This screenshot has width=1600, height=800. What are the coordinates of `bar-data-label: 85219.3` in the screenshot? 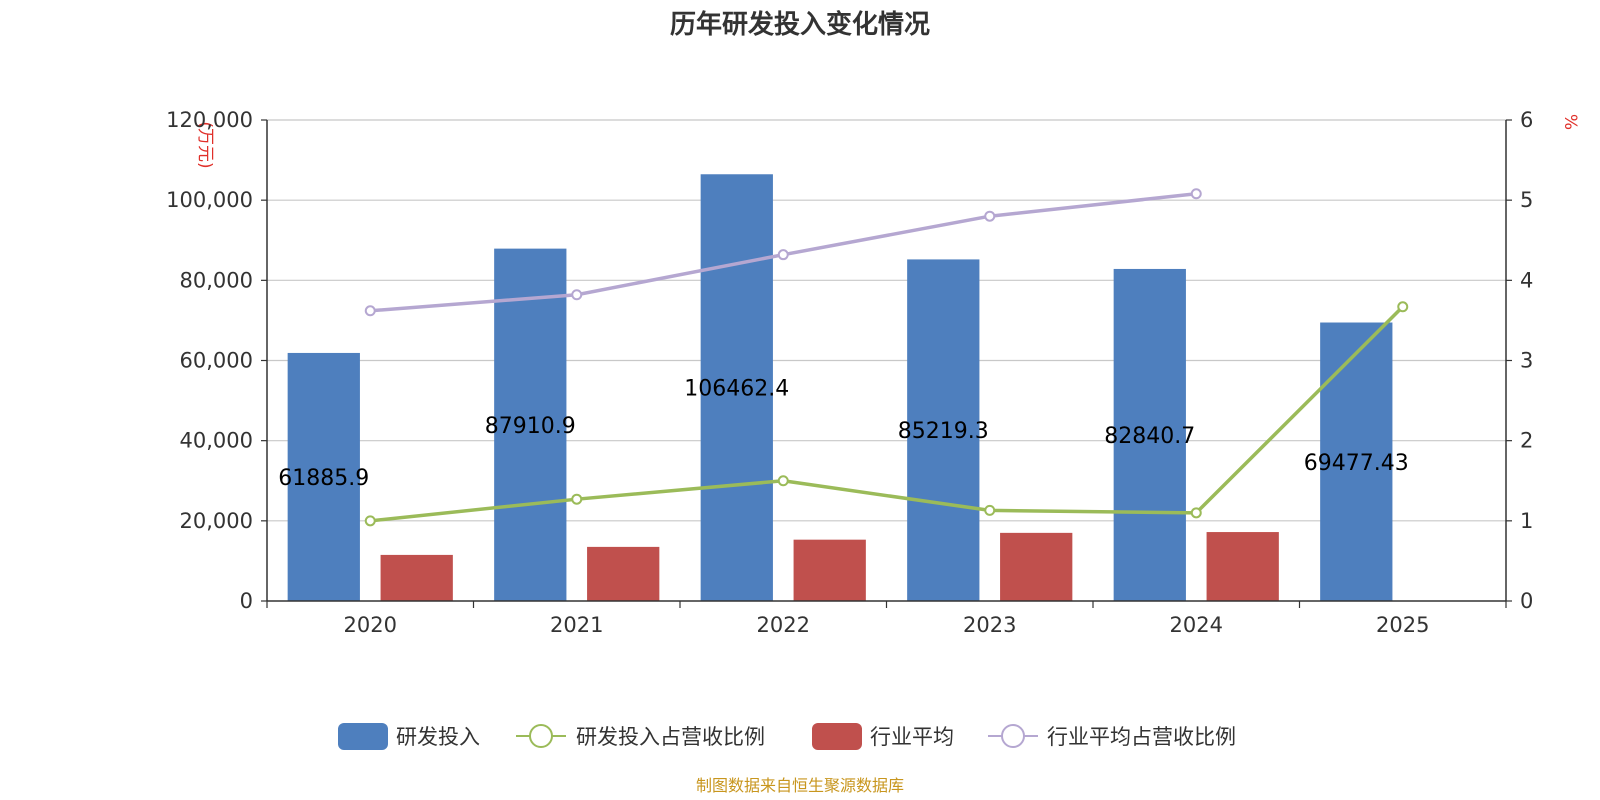 It's located at (943, 431).